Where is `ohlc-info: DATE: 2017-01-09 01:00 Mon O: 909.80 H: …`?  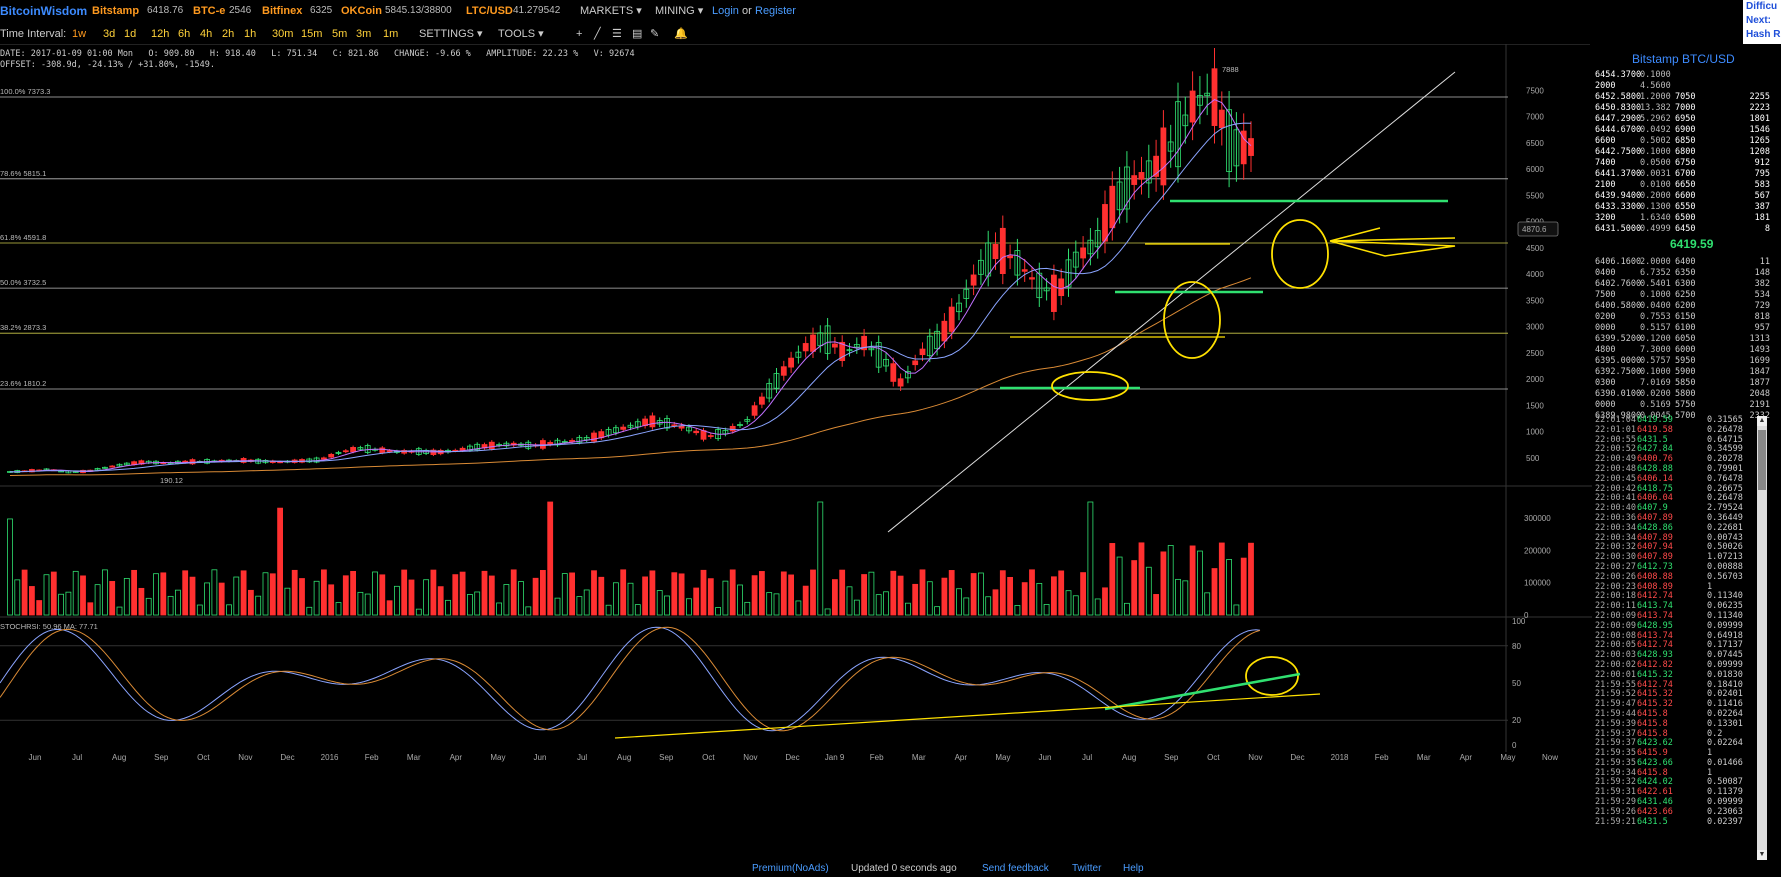 ohlc-info: DATE: 2017-01-09 01:00 Mon O: 909.80 H: … is located at coordinates (317, 60).